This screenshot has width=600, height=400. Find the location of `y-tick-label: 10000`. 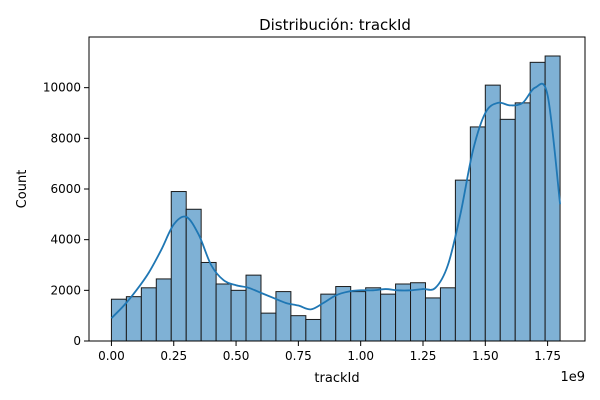

y-tick-label: 10000 is located at coordinates (62, 88).